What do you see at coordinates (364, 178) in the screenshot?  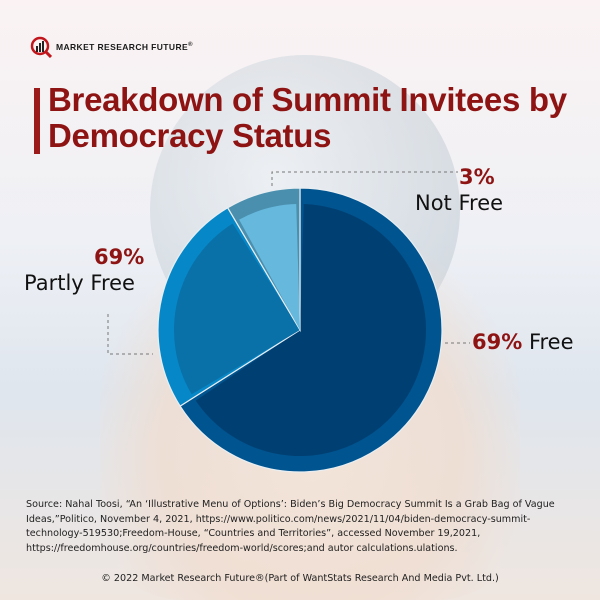 I see `leader-not-free` at bounding box center [364, 178].